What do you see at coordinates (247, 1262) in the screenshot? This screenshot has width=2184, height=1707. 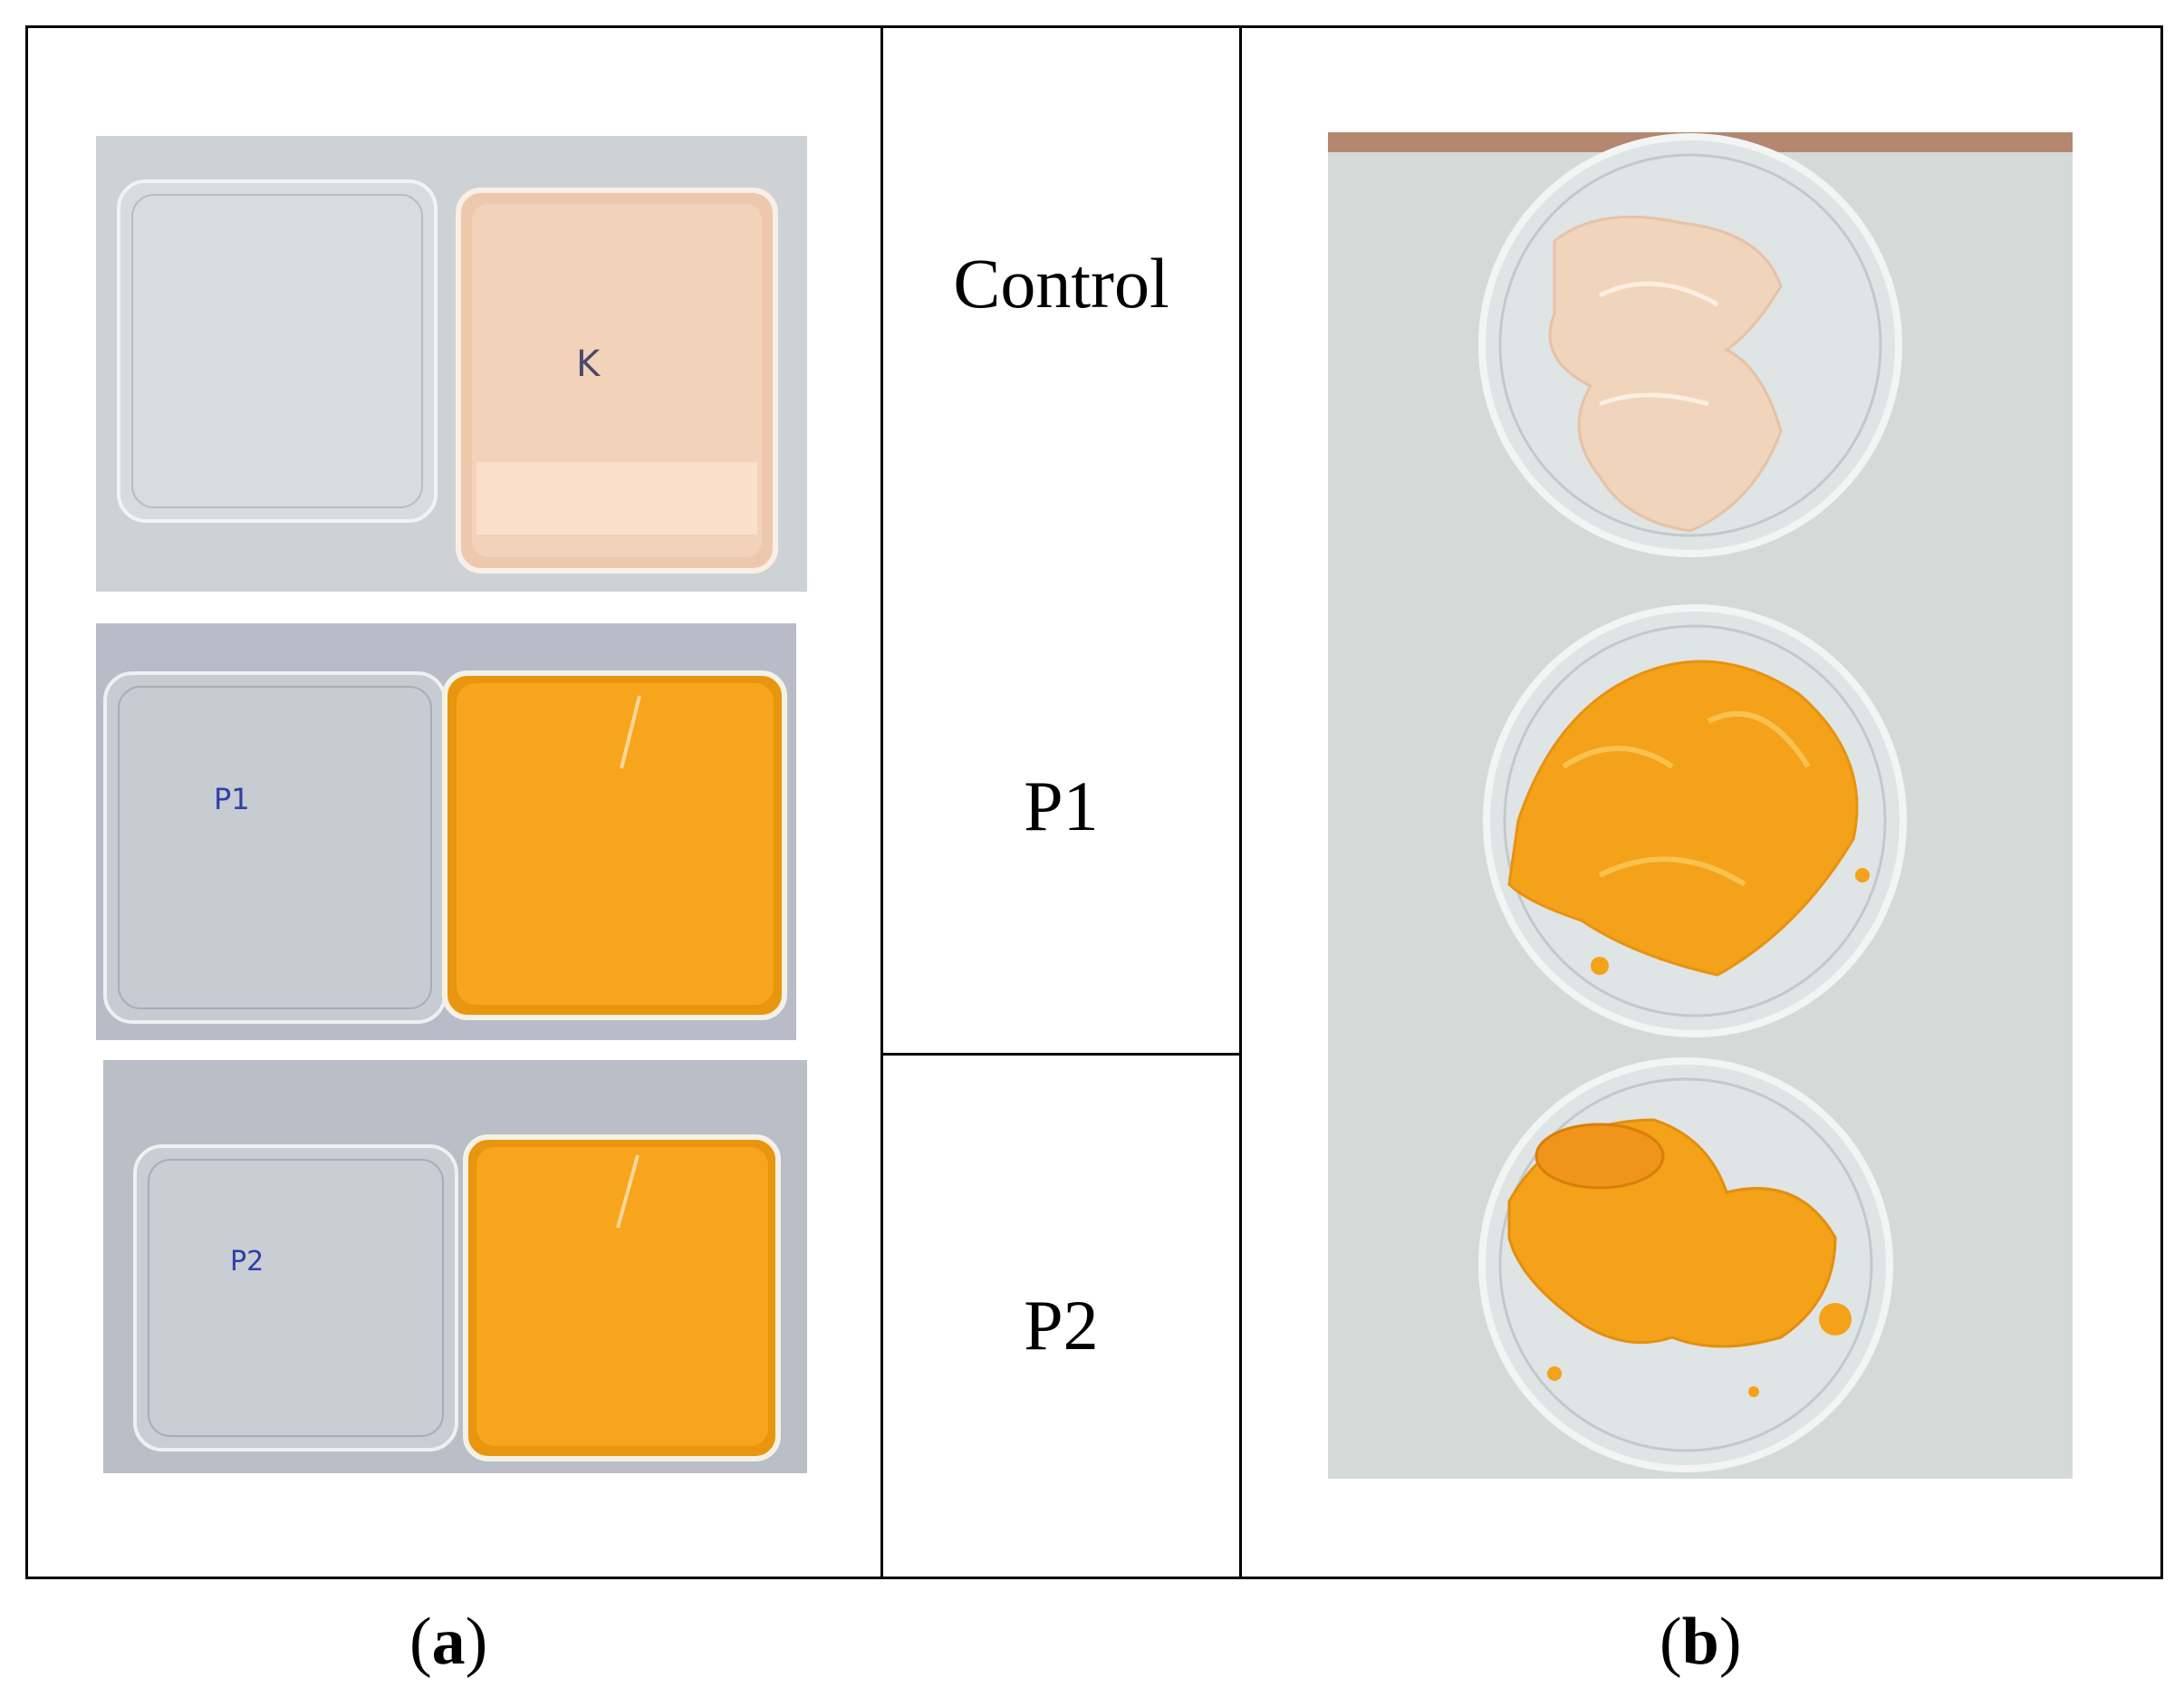 I see `plate-label-p2: P2` at bounding box center [247, 1262].